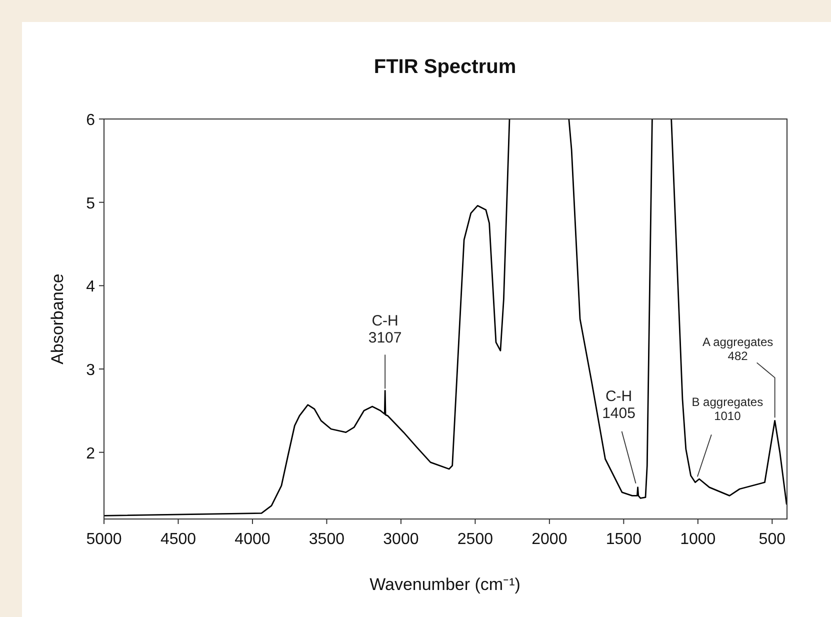 The image size is (831, 617). I want to click on x-tick-label: 4000, so click(252, 539).